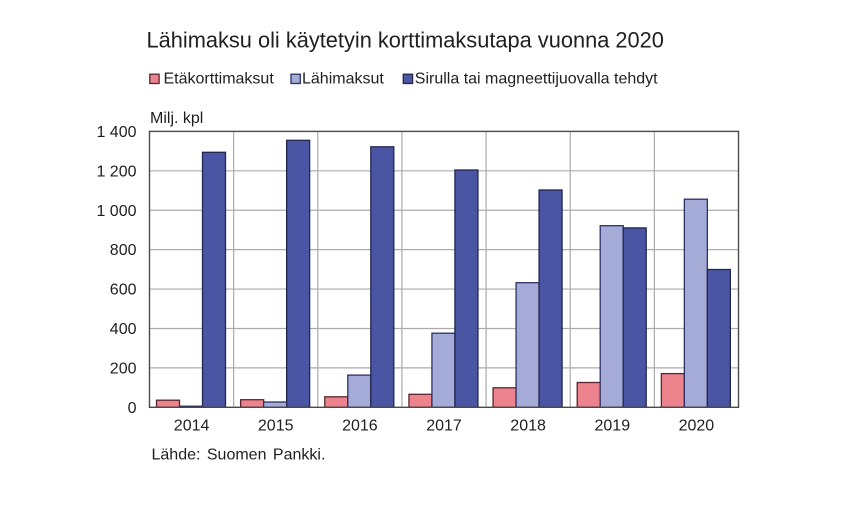 The width and height of the screenshot is (846, 508). I want to click on svg-text: 1 200, so click(116, 171).